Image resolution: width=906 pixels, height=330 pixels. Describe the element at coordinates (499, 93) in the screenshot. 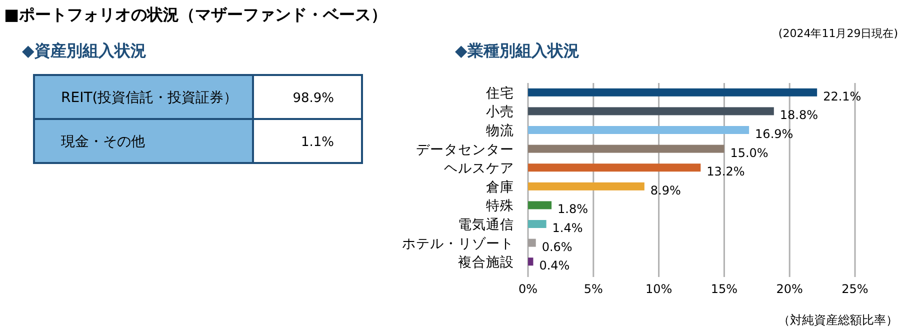

I see `y-tick-label: 住宅` at that location.